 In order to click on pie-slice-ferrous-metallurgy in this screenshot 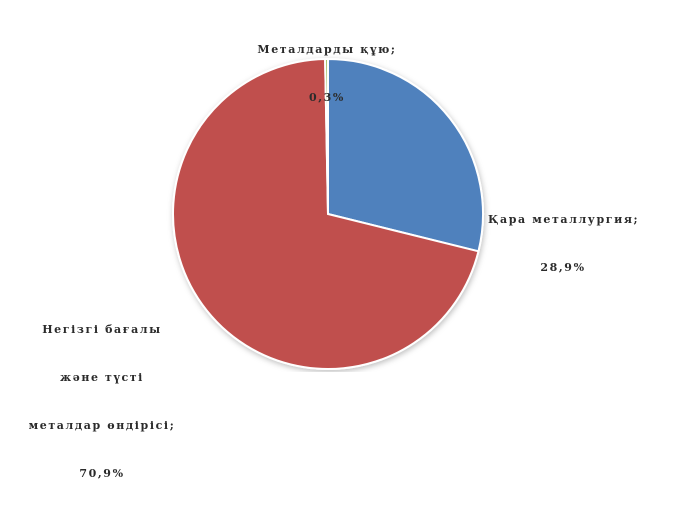, I will do `click(405, 155)`.